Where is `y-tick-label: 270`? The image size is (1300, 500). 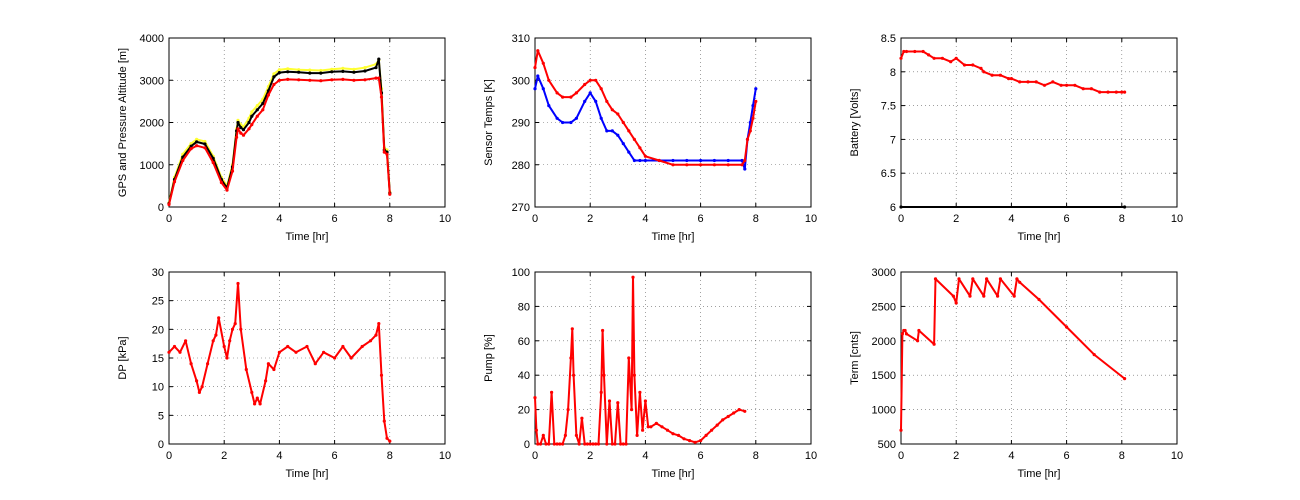 y-tick-label: 270 is located at coordinates (521, 208).